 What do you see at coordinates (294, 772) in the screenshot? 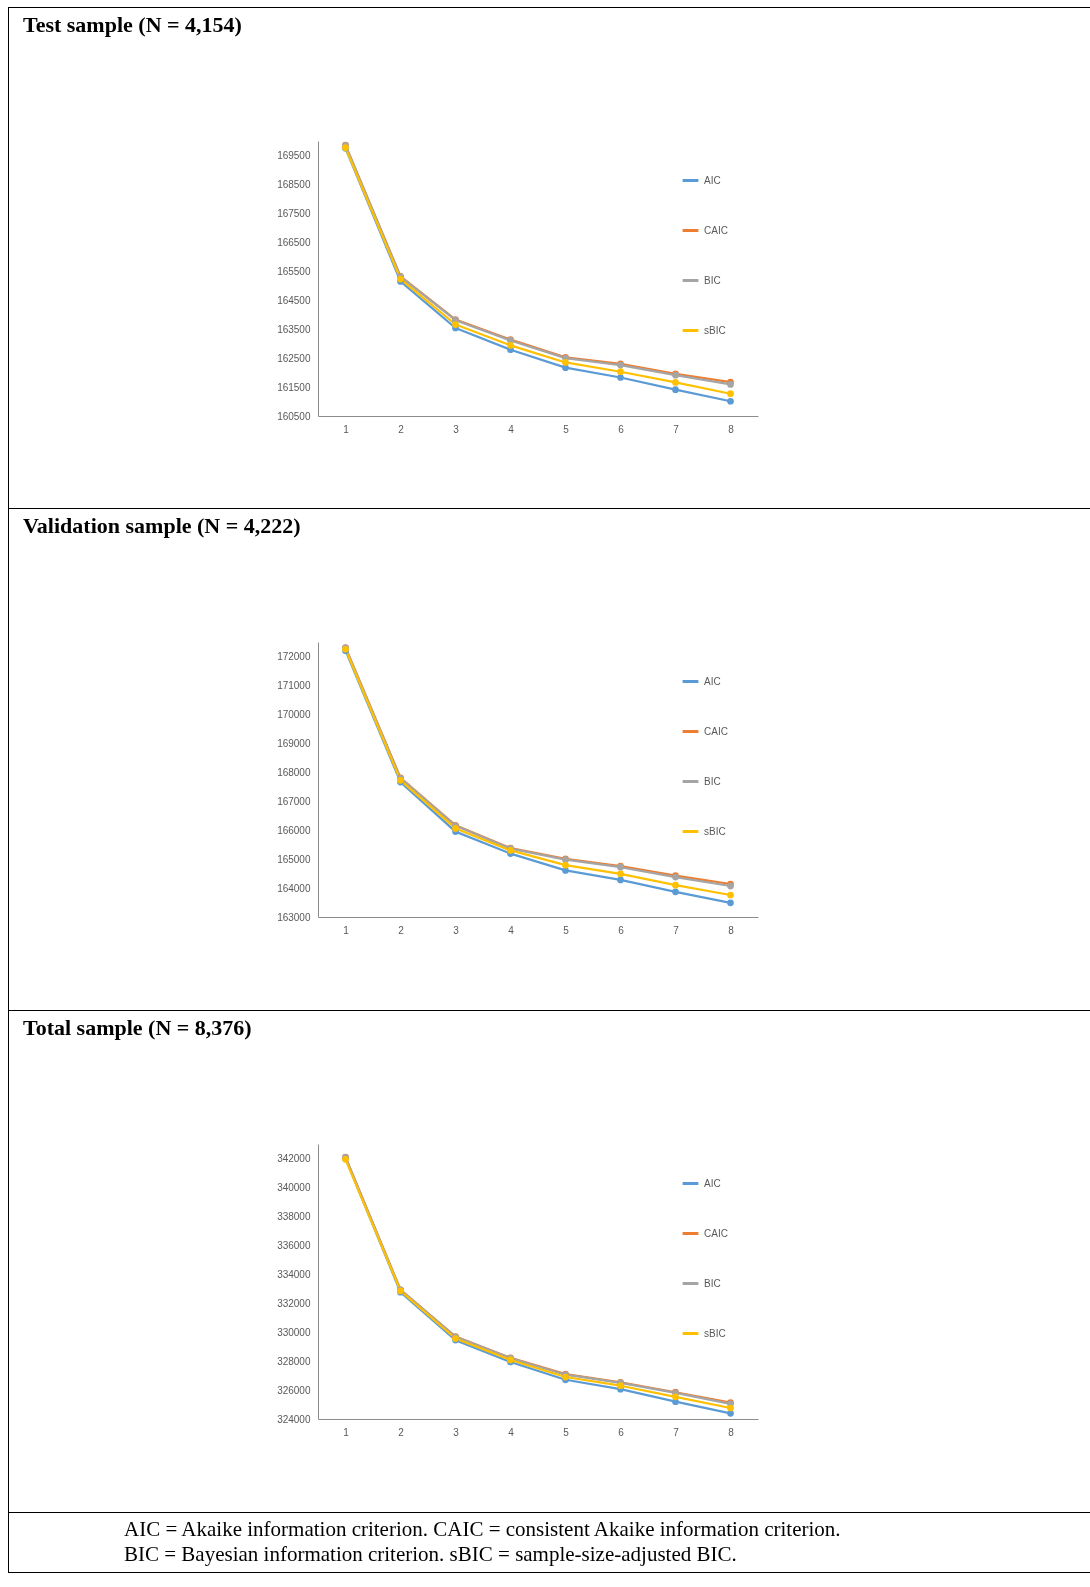
I see `y-tick-label: 168000` at bounding box center [294, 772].